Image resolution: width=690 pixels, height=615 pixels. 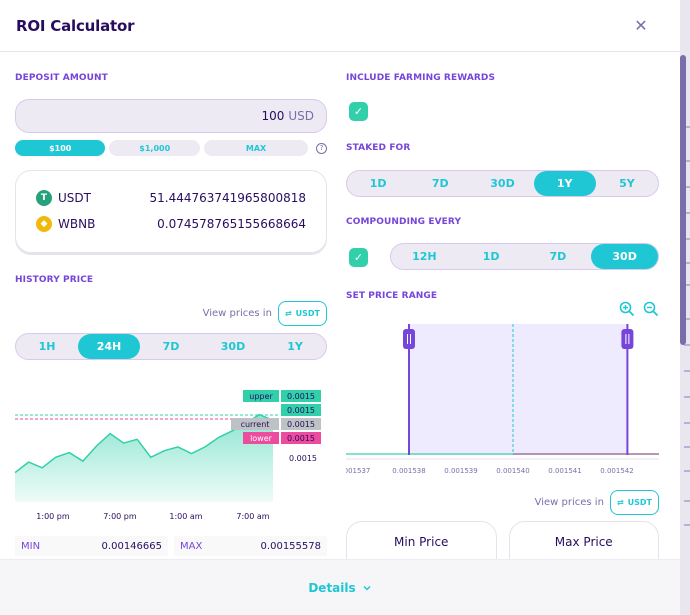 I want to click on history-range-7d: 7D, so click(x=171, y=346).